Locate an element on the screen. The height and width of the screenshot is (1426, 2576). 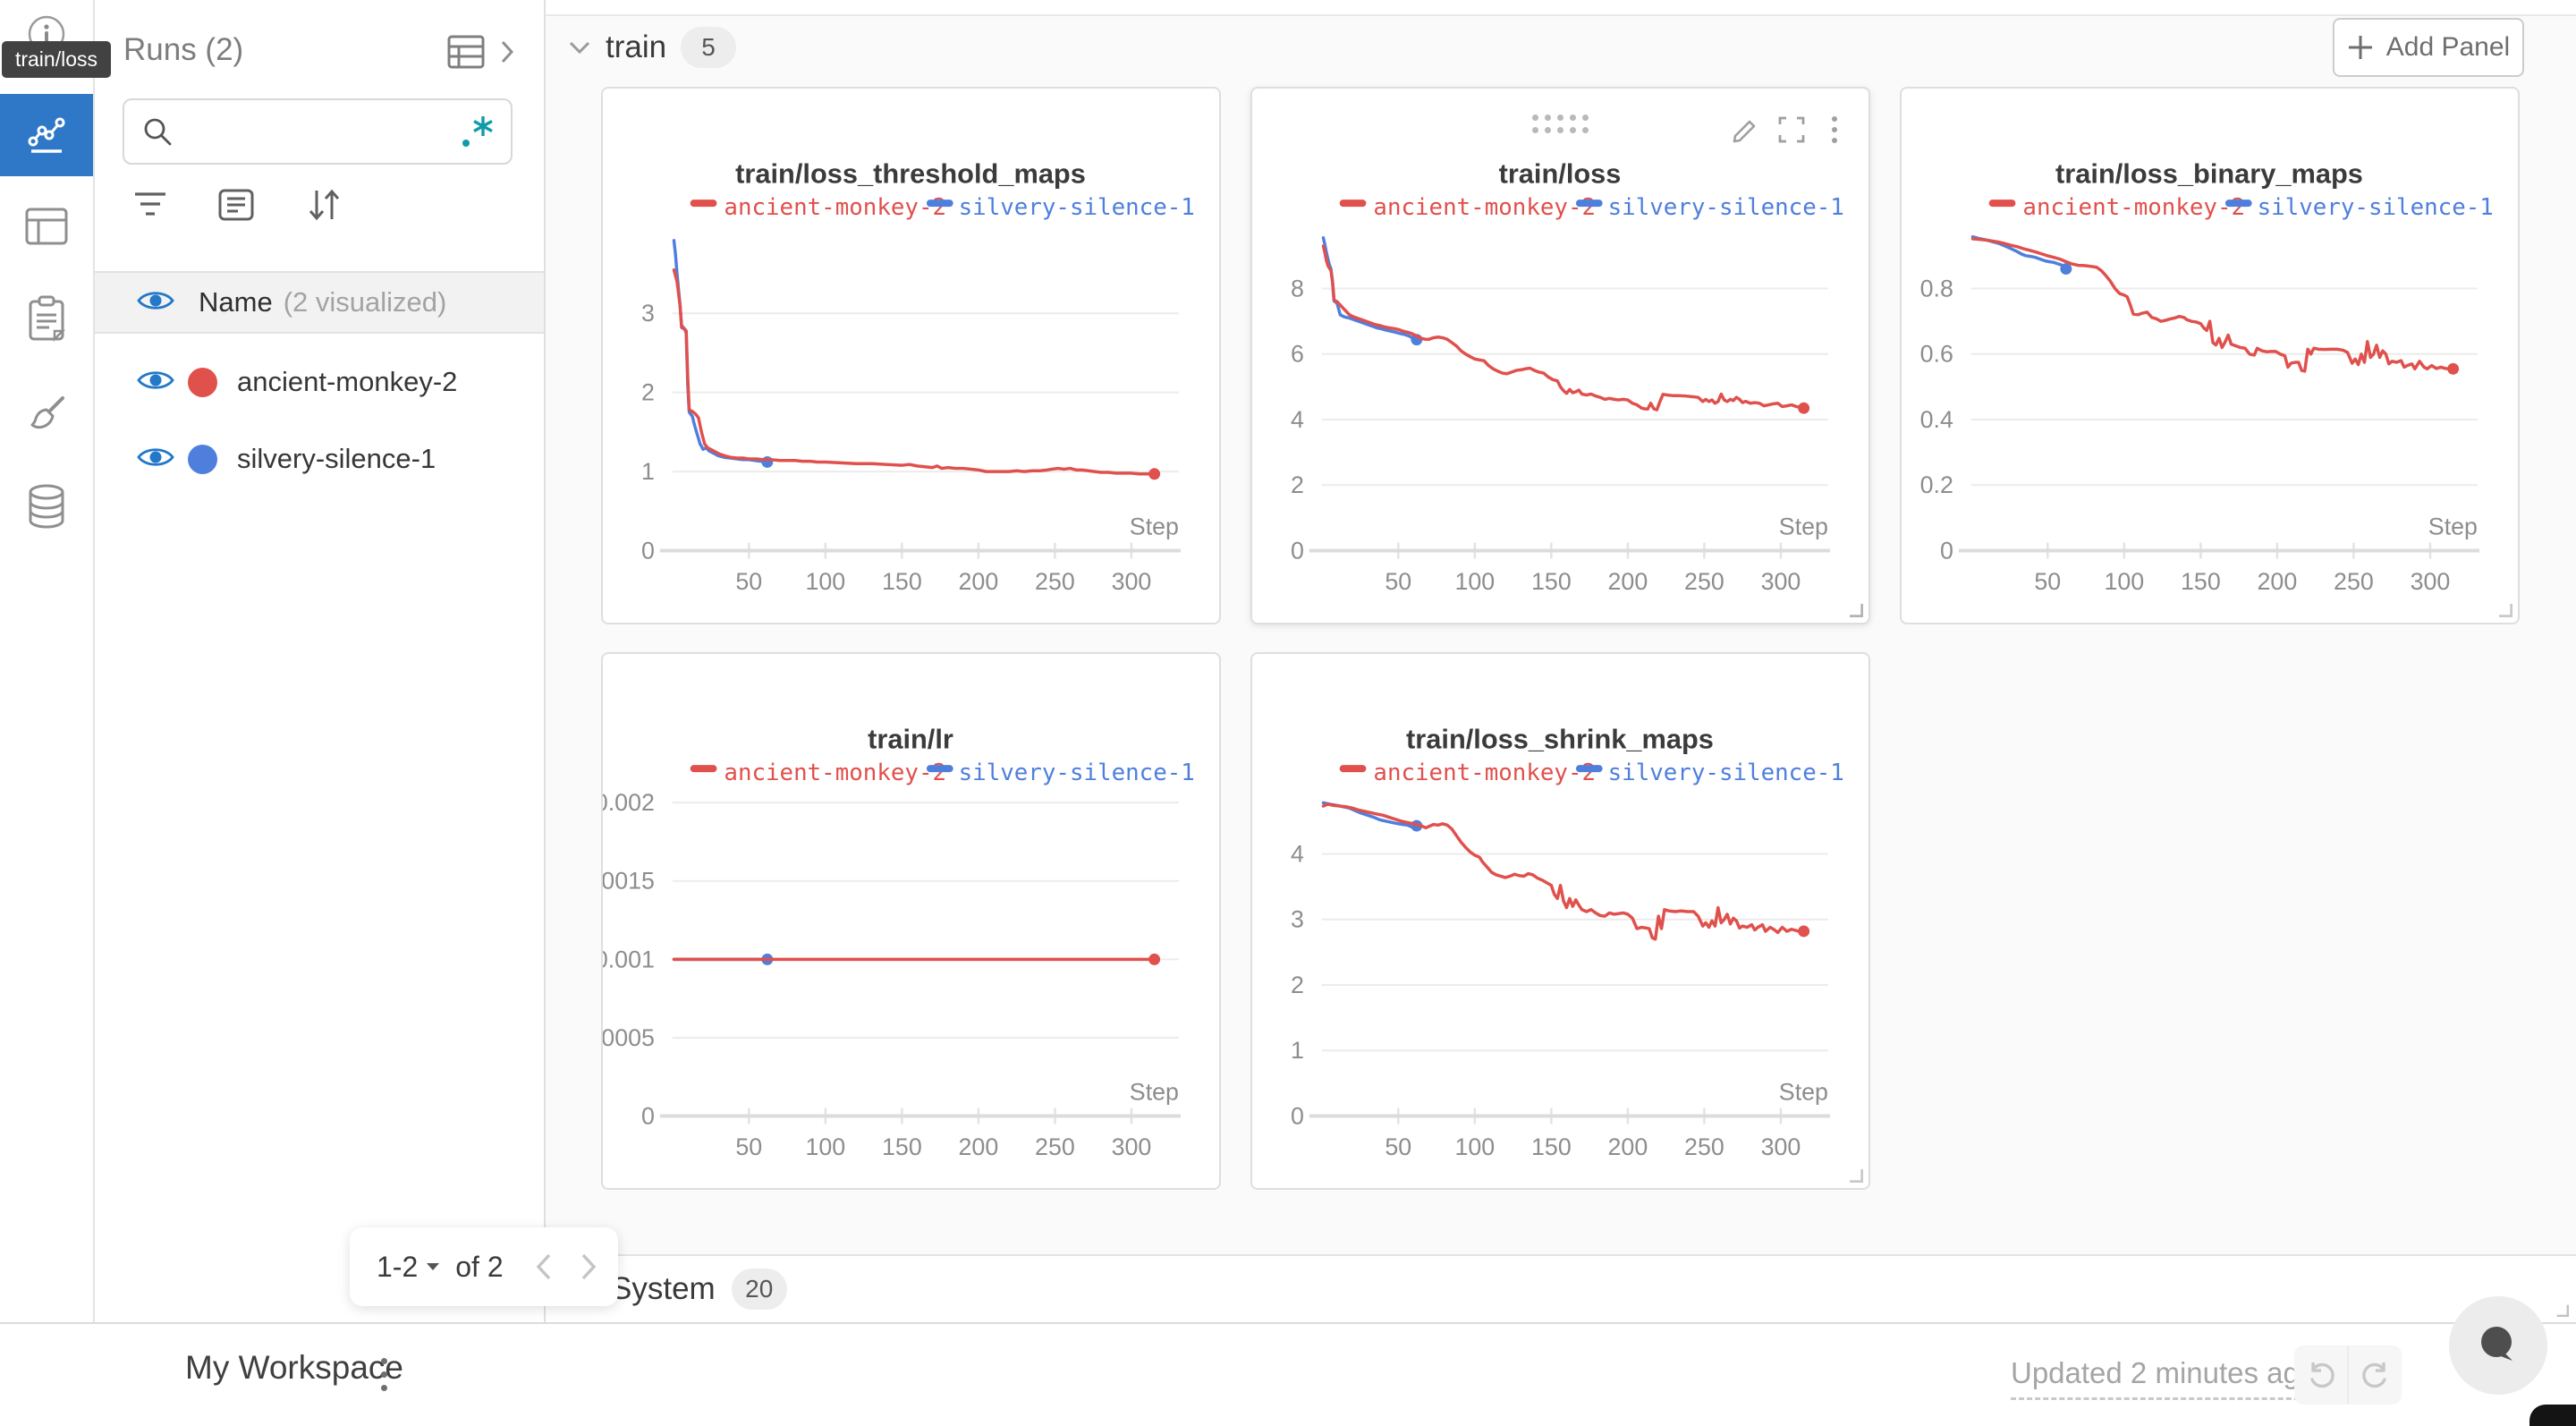
line-chart-icon is located at coordinates (46, 135).